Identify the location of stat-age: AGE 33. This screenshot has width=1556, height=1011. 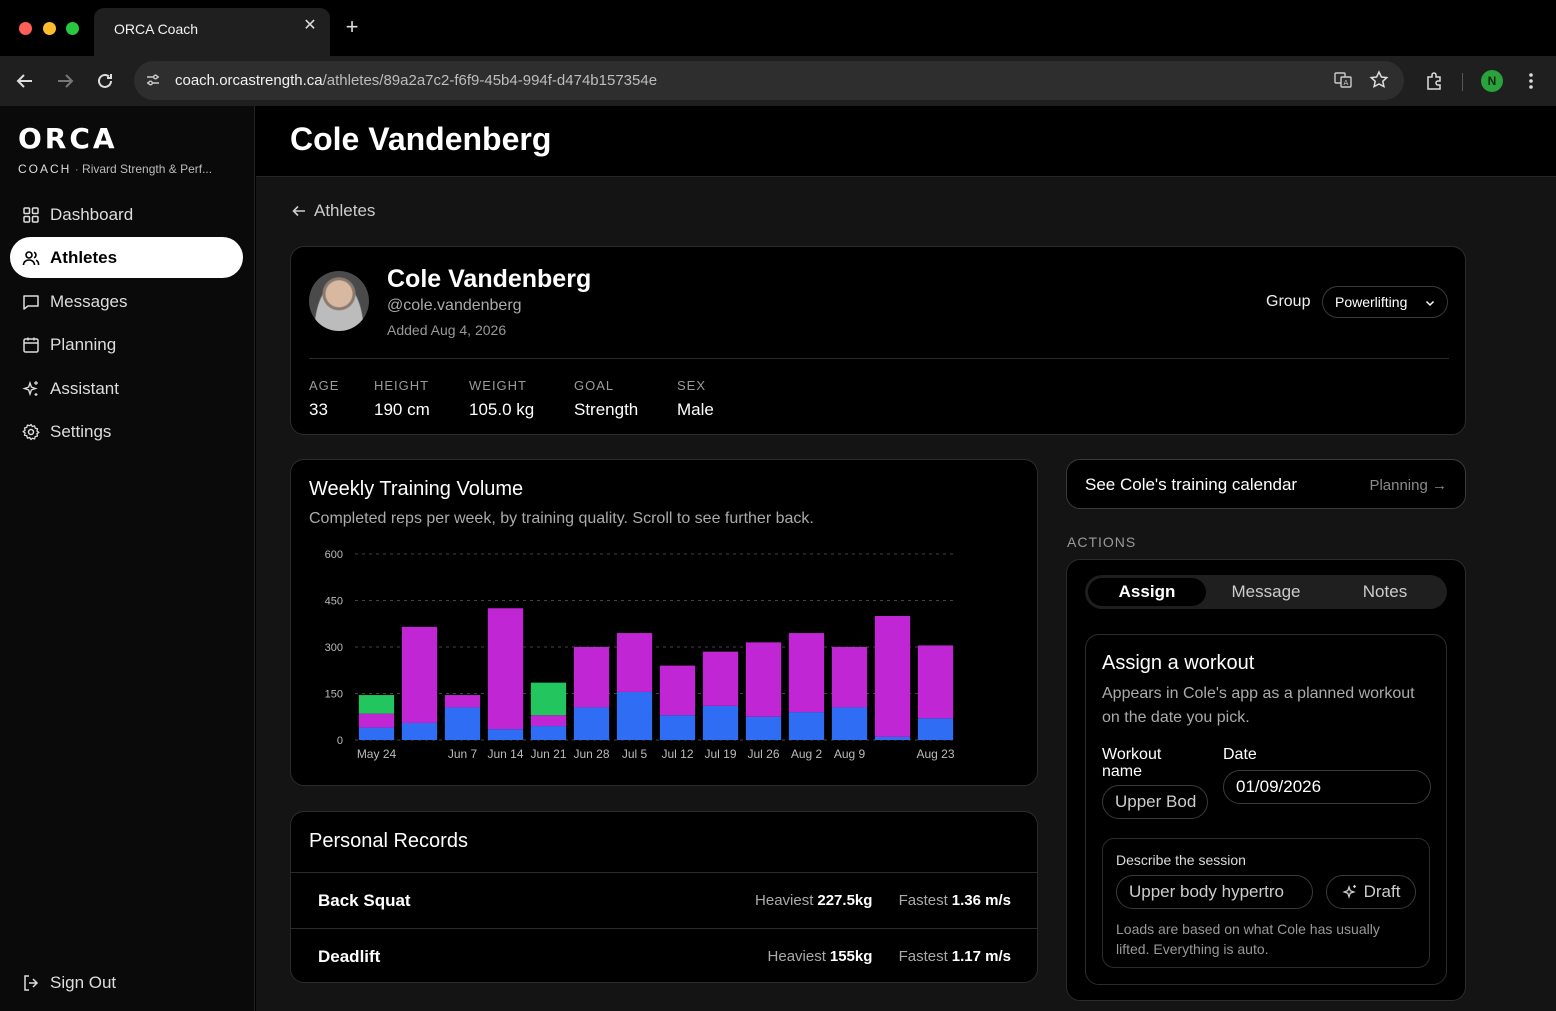
(324, 399).